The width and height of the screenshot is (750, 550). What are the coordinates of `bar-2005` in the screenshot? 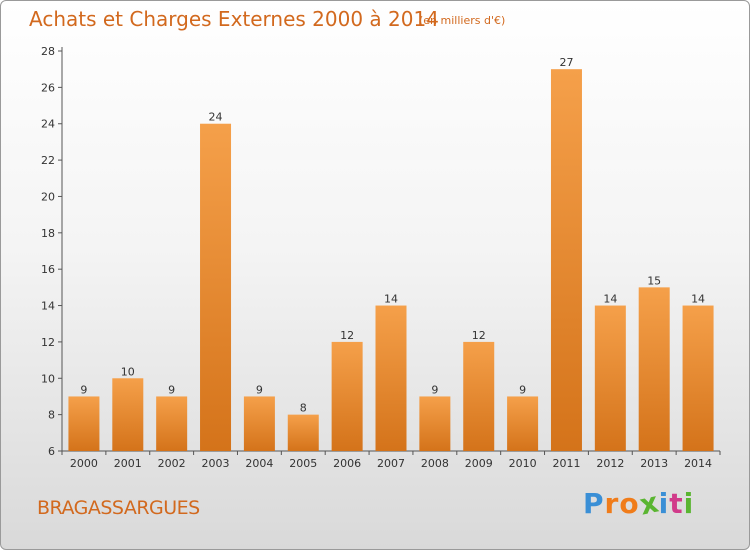 It's located at (303, 432).